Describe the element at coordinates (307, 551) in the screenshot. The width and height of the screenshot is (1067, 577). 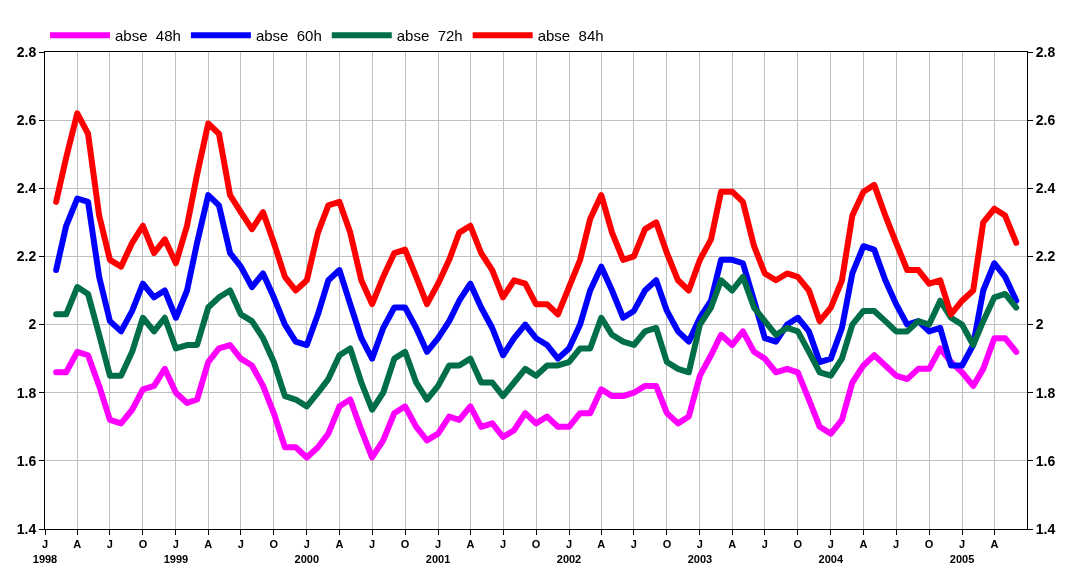
I see `x-tick-label: J 2000` at that location.